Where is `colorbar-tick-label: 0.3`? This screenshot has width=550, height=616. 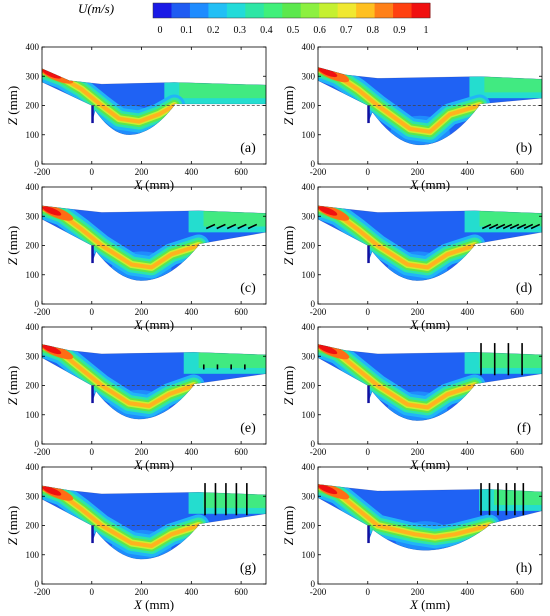
colorbar-tick-label: 0.3 is located at coordinates (240, 30).